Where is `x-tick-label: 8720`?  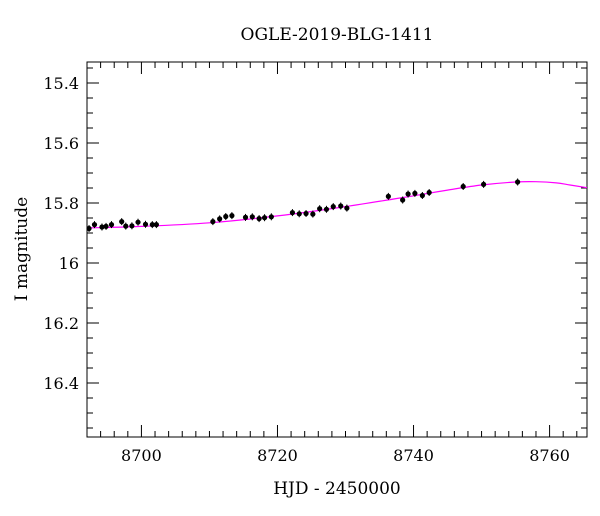
x-tick-label: 8720 is located at coordinates (277, 455).